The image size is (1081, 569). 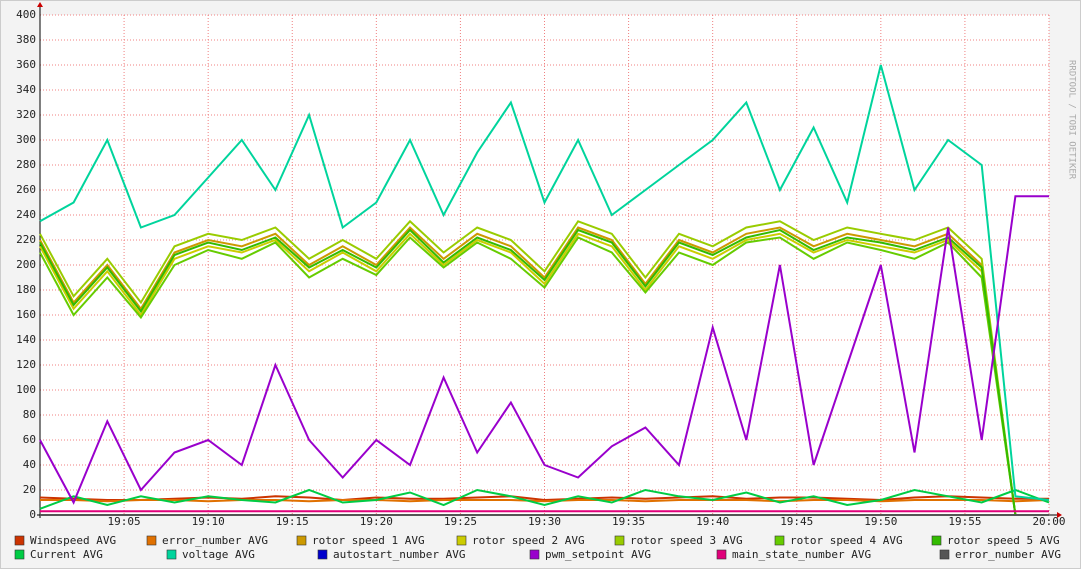 What do you see at coordinates (686, 540) in the screenshot?
I see `legend-label: rotor speed 3 AVG` at bounding box center [686, 540].